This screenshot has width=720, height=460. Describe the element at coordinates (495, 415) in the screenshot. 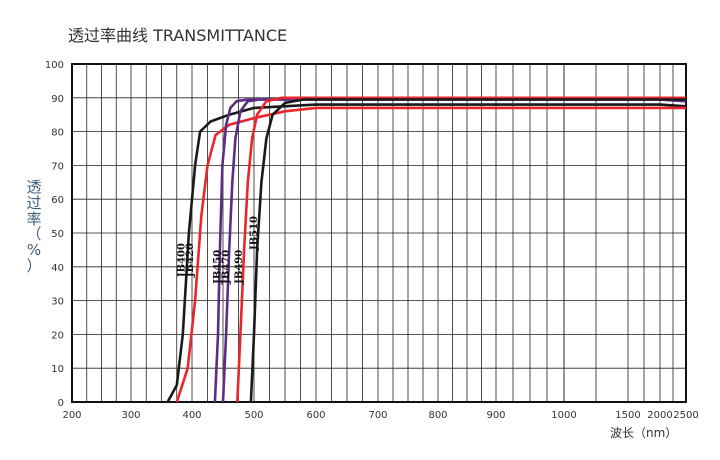

I see `x-tick-label: 900` at that location.